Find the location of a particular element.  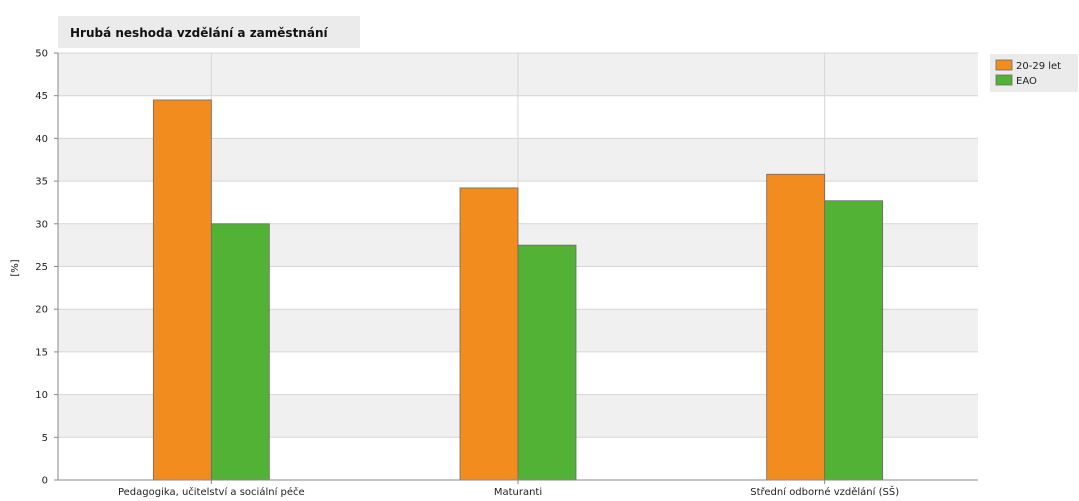

legend: 20-29 let EAO is located at coordinates (1034, 73).